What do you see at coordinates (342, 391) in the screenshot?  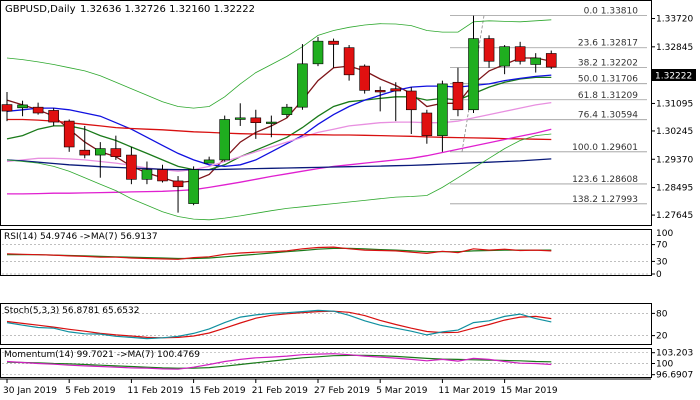 I see `time-tick-label: 27 Feb 2019` at bounding box center [342, 391].